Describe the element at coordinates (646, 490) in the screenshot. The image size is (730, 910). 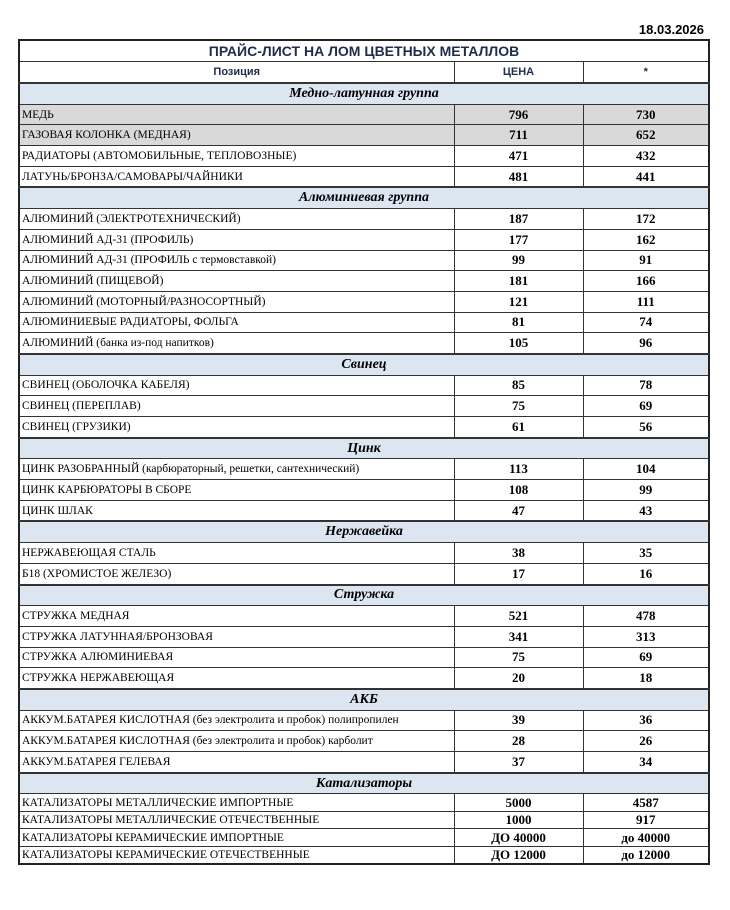
I see `item-alt-price: 99` at that location.